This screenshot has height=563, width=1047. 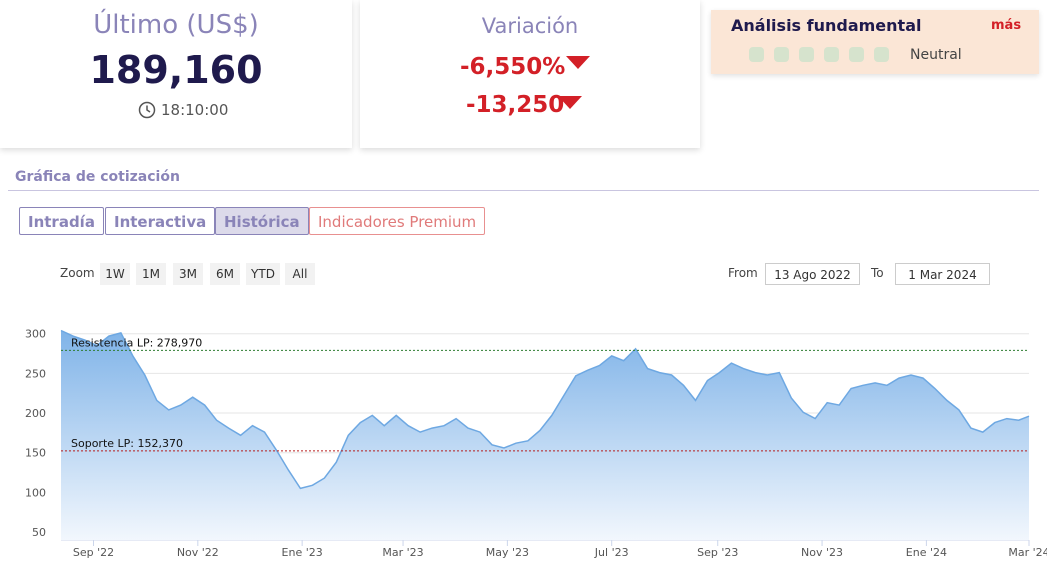 I want to click on zoom-button: 1W, so click(x=115, y=274).